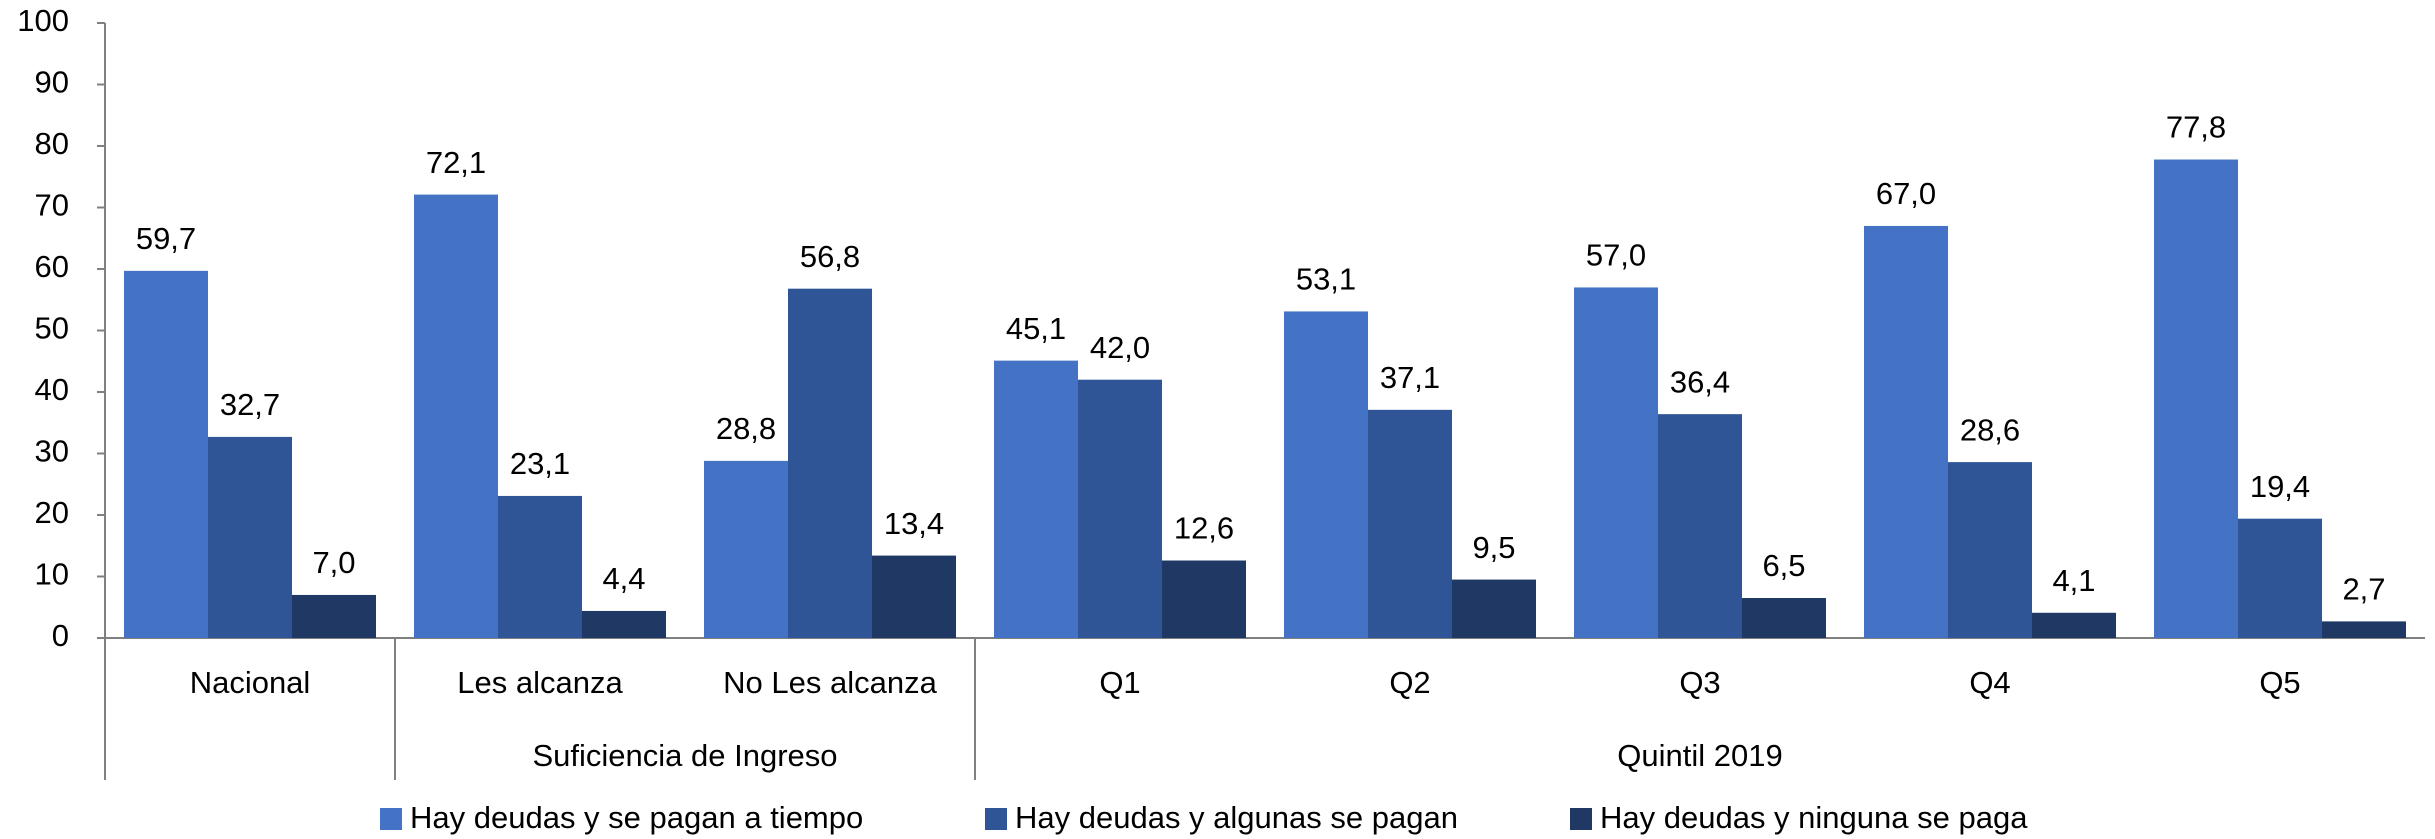 This screenshot has width=2435, height=839. What do you see at coordinates (1410, 377) in the screenshot?
I see `value-label: 37,1` at bounding box center [1410, 377].